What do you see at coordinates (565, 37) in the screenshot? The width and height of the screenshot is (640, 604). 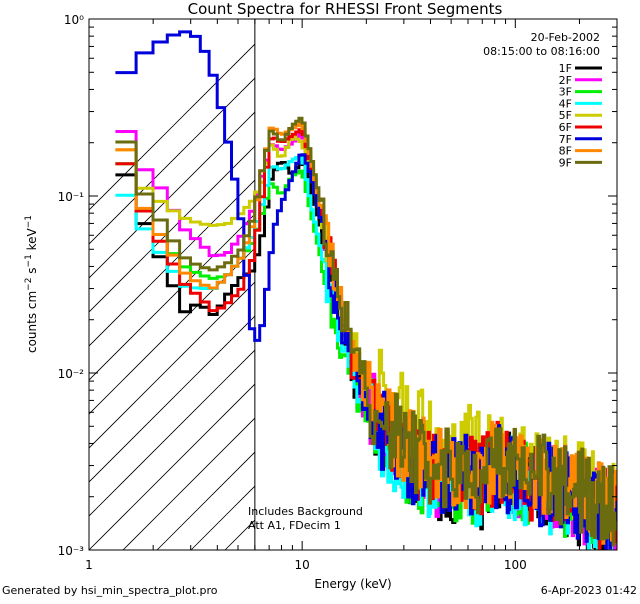 I see `date-label: 20-Feb-2002` at bounding box center [565, 37].